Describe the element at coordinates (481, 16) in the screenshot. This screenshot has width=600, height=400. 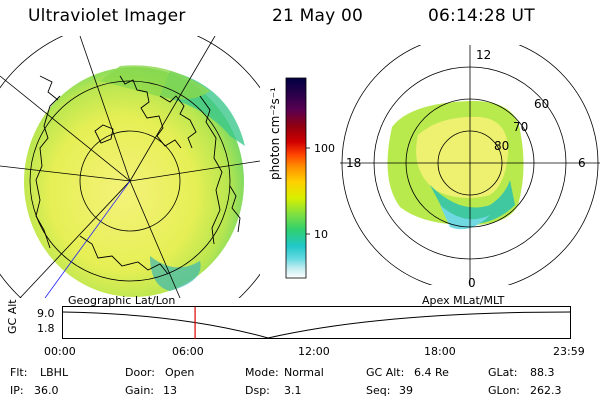
I see `image-time: 06:14:28 UT` at that location.